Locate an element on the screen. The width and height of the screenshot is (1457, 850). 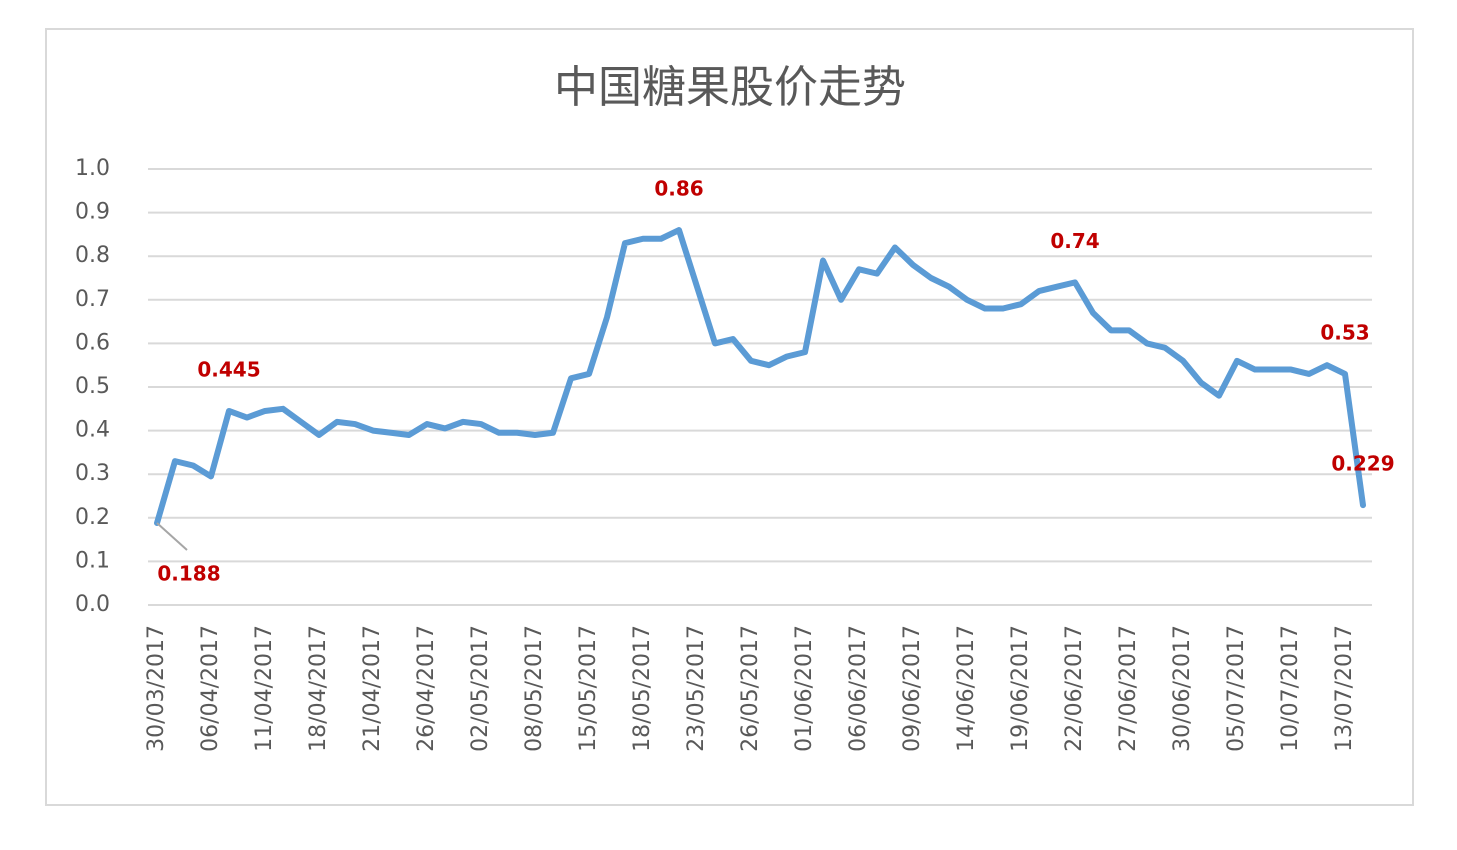
y-tick-label: 0.8 is located at coordinates (92, 255).